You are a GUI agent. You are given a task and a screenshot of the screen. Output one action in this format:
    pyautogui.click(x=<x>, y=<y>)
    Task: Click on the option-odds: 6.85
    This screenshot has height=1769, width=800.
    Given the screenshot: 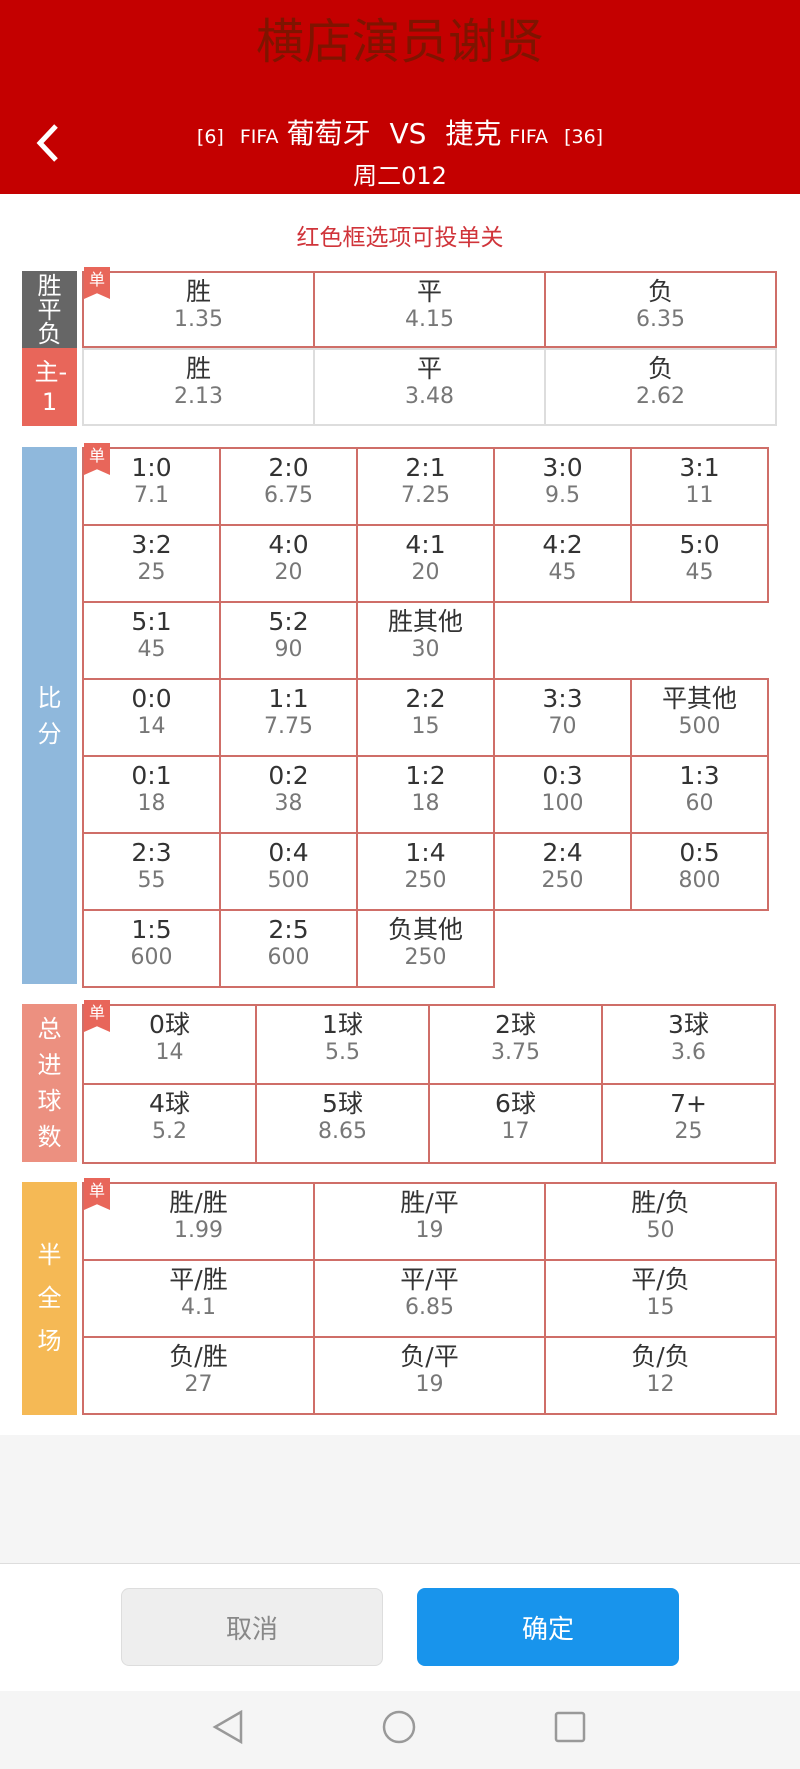 What is the action you would take?
    pyautogui.click(x=429, y=1307)
    